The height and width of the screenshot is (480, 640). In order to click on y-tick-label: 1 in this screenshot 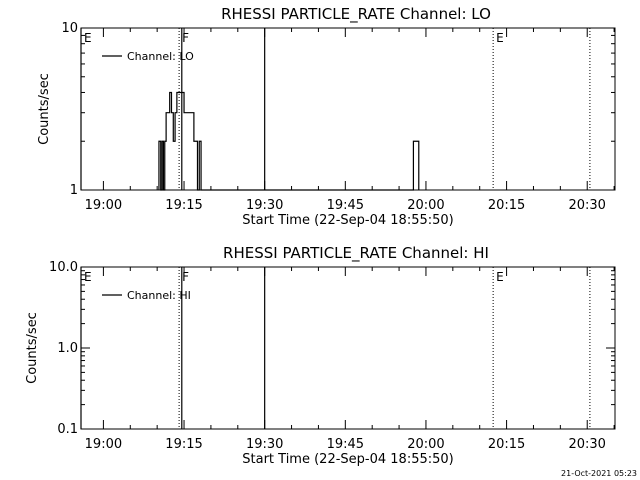, I will do `click(74, 190)`.